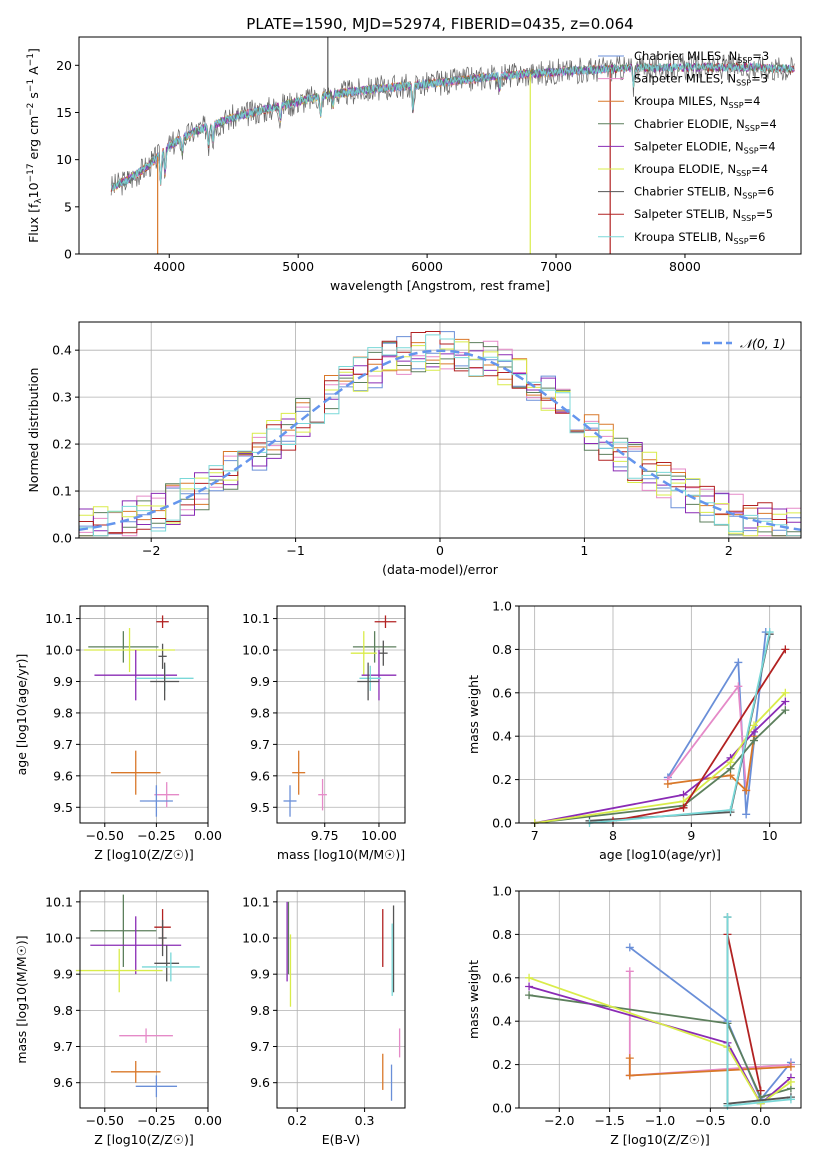 The height and width of the screenshot is (1174, 819). Describe the element at coordinates (701, 57) in the screenshot. I see `legend-label: Chabrier MILES, NSSP=3` at that location.